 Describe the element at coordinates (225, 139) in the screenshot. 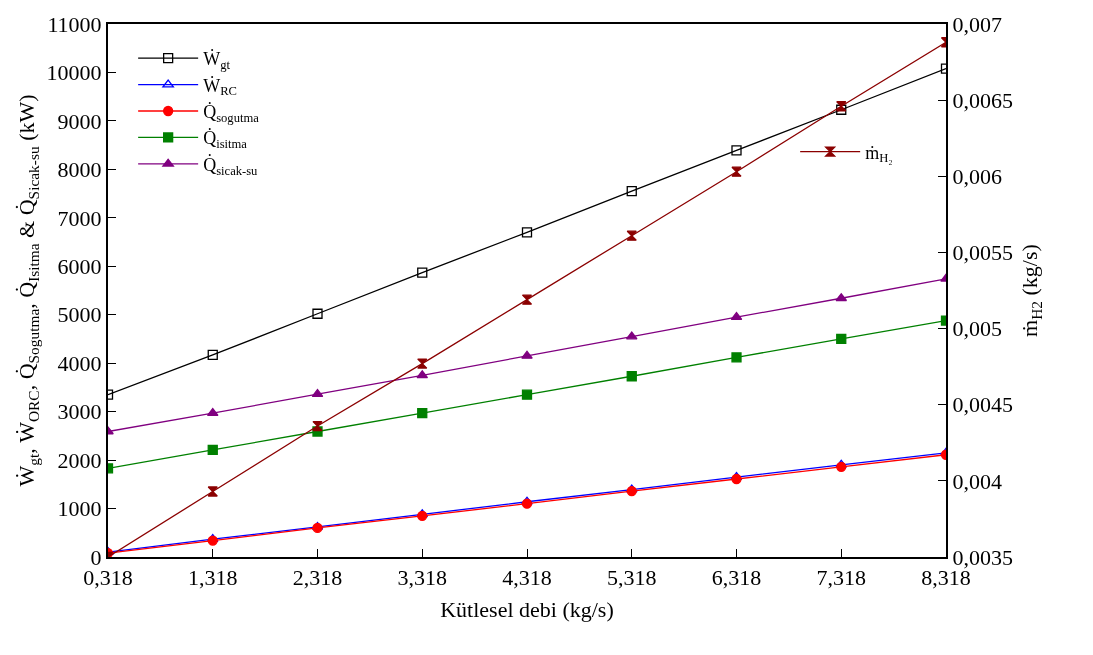

I see `legend-label: Q̇$_{isitma}$` at that location.